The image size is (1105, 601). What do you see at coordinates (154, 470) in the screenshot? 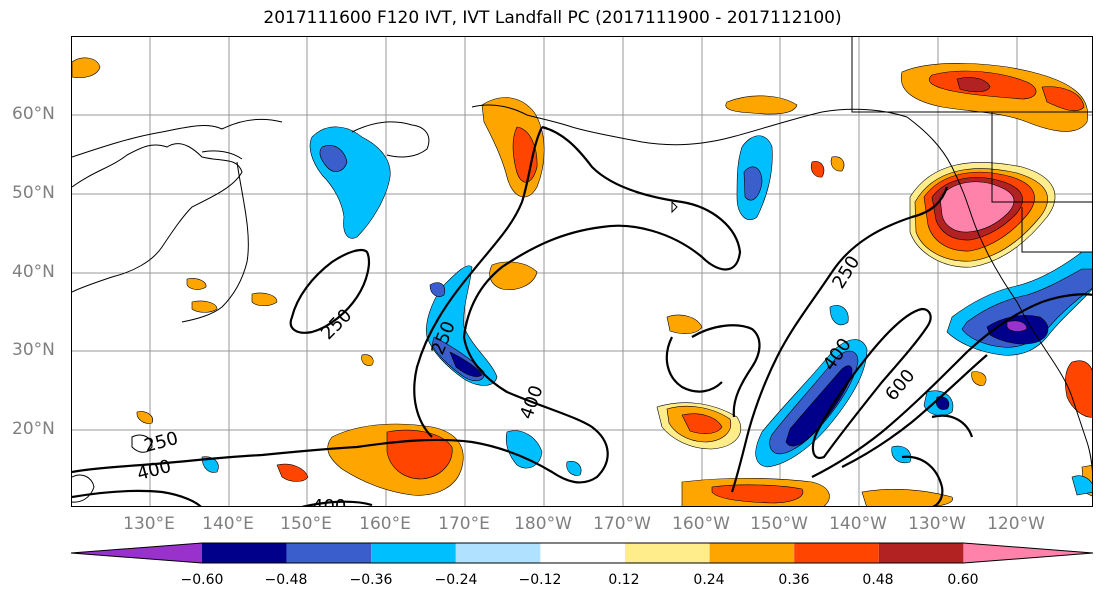
I see `contour-label-400-c: 400` at bounding box center [154, 470].